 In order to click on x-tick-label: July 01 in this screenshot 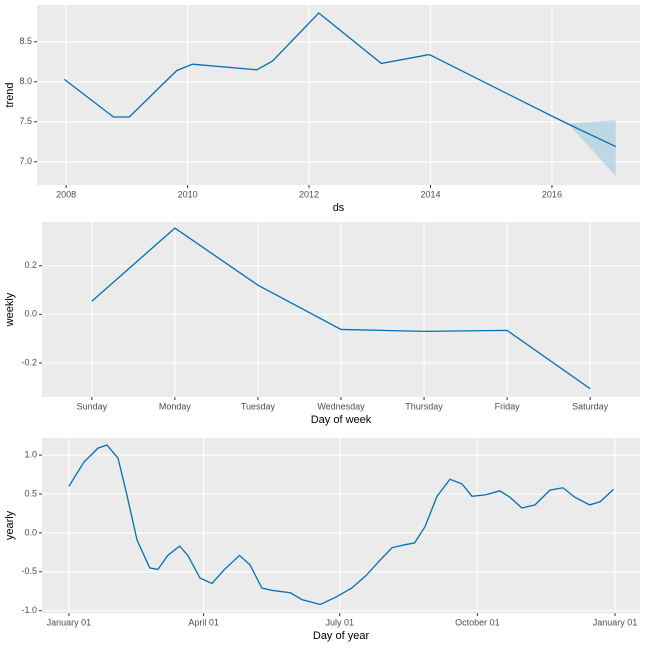, I will do `click(339, 622)`.